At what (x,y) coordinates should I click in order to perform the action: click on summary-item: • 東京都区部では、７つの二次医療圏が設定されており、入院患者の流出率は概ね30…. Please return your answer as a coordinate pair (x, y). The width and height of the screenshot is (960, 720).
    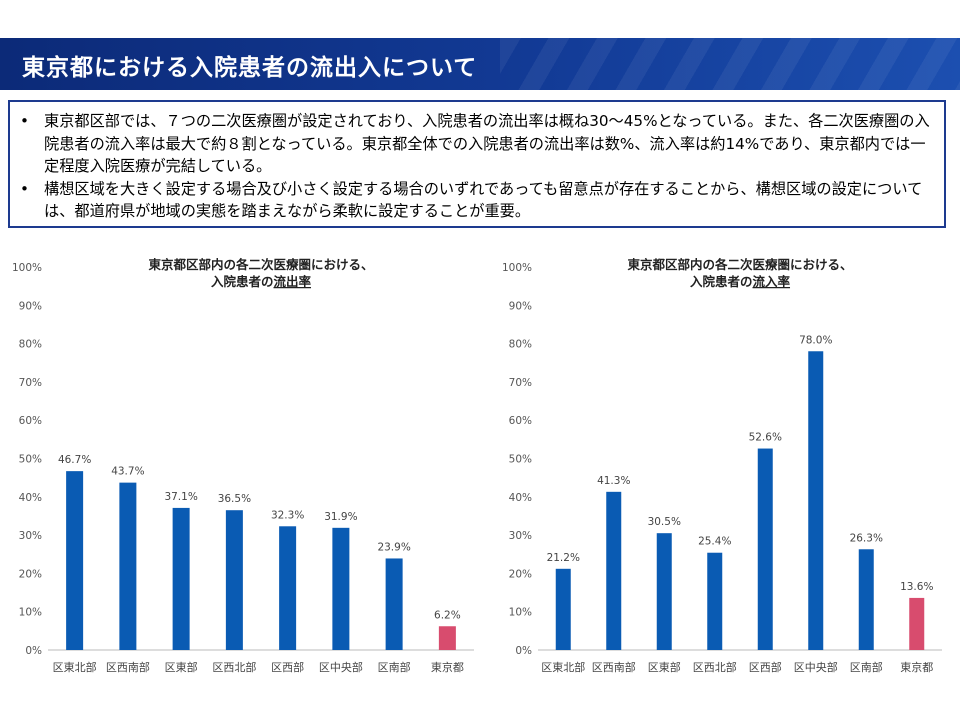
    Looking at the image, I should click on (477, 144).